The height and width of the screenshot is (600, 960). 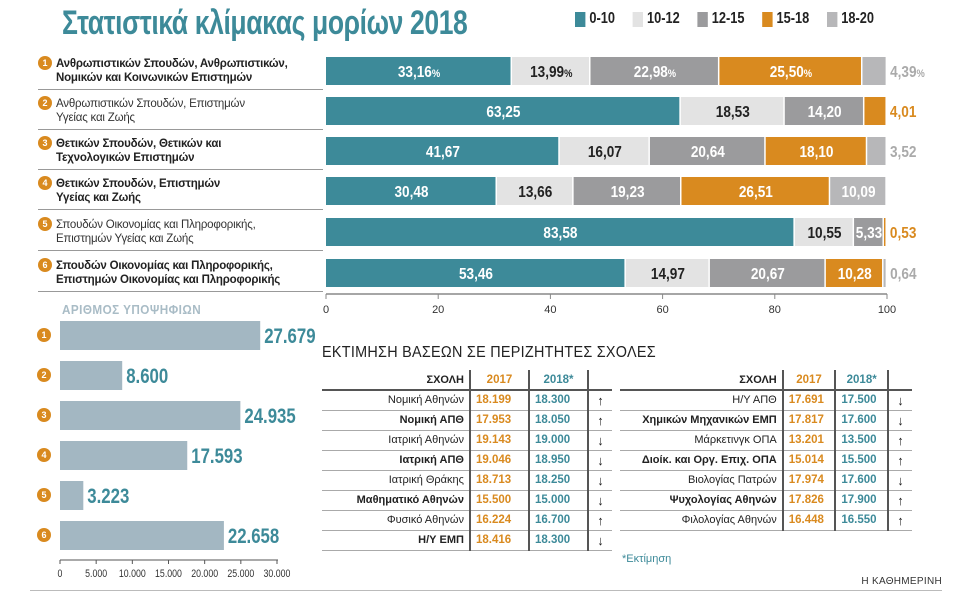 I want to click on legend-label: 0-10, so click(x=602, y=18).